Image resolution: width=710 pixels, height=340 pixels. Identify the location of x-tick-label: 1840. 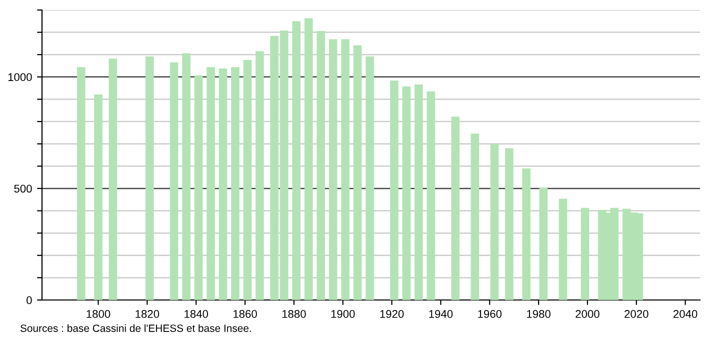
(196, 314).